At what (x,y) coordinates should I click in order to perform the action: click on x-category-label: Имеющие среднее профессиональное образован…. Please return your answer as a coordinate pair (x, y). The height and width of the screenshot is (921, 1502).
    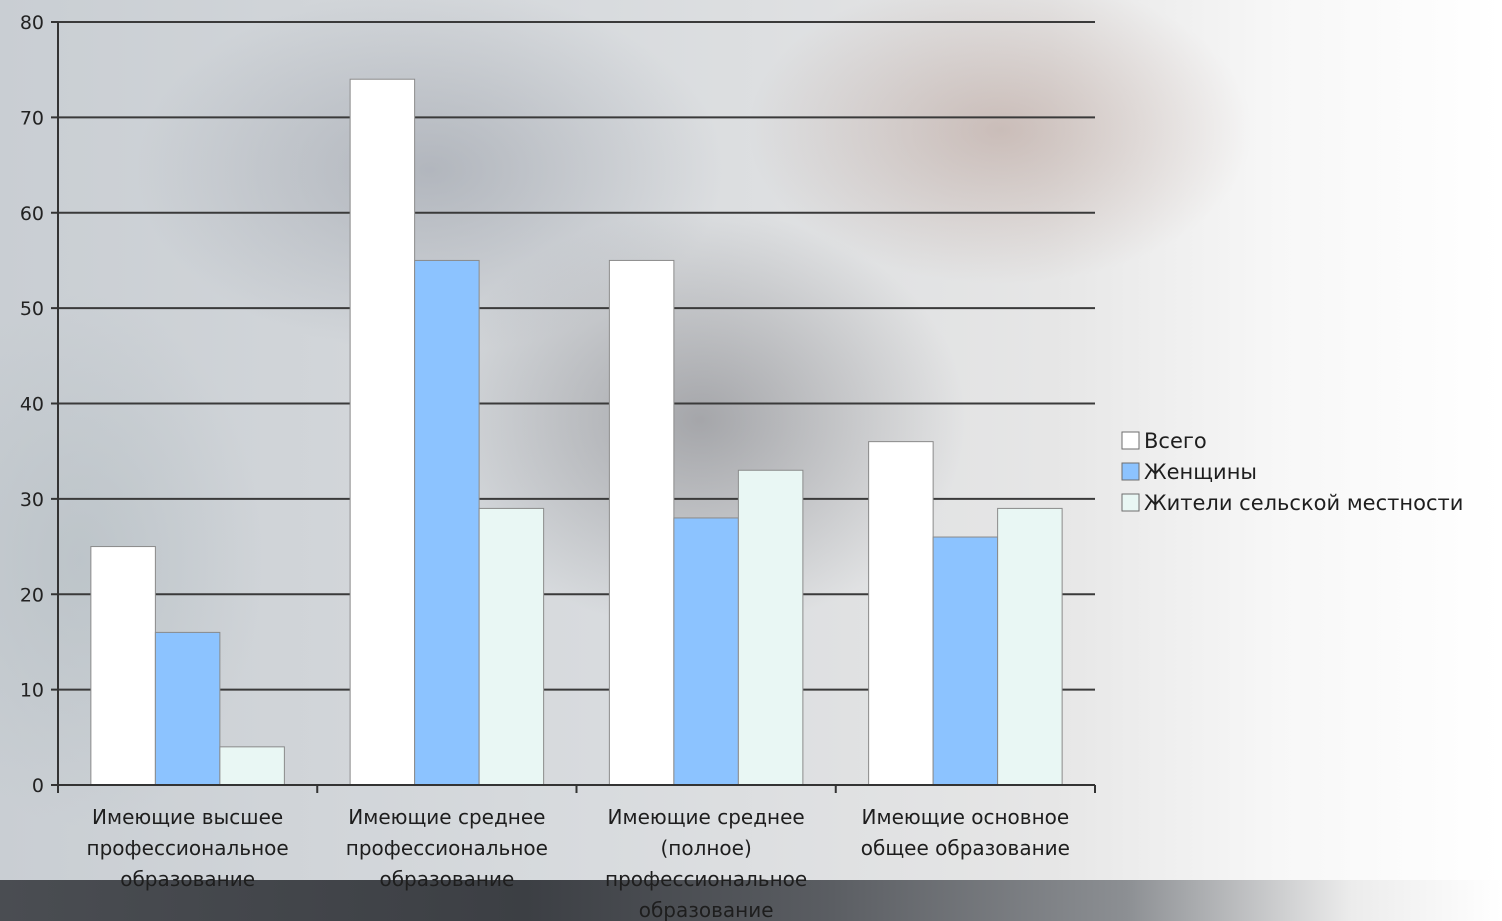
    Looking at the image, I should click on (447, 848).